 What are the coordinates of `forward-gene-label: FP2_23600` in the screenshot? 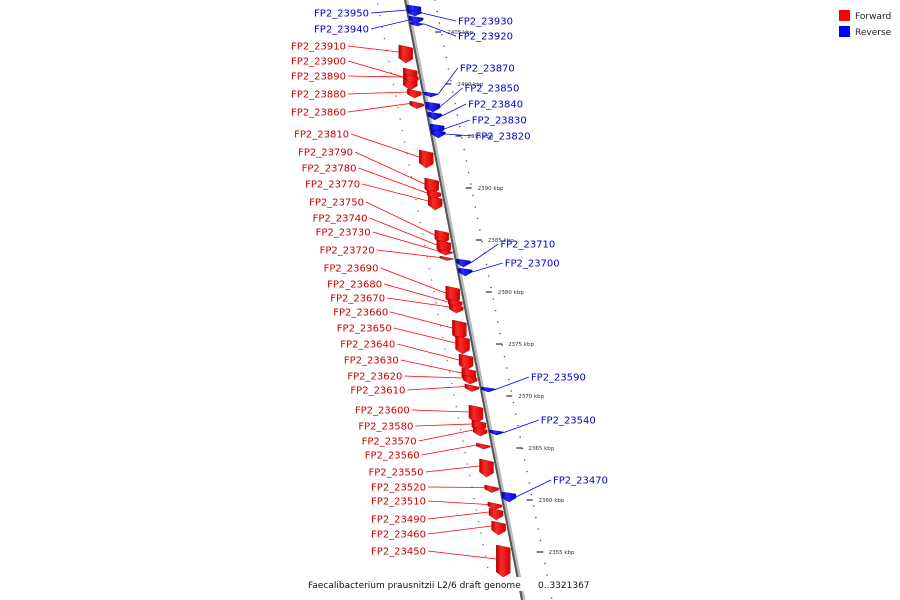 It's located at (382, 411).